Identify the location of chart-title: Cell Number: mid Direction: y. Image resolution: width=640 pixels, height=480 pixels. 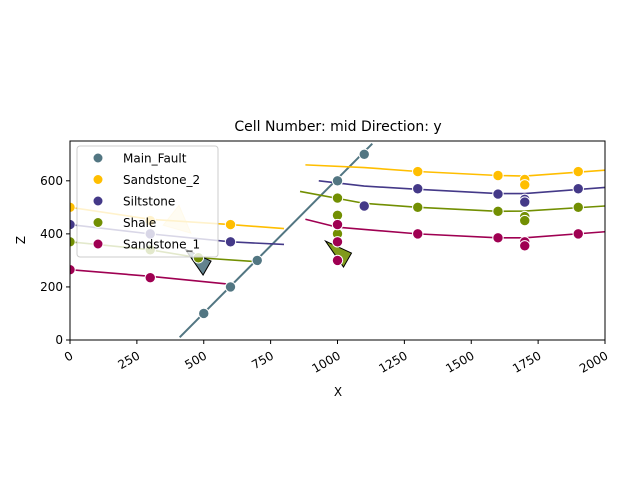
(337, 127).